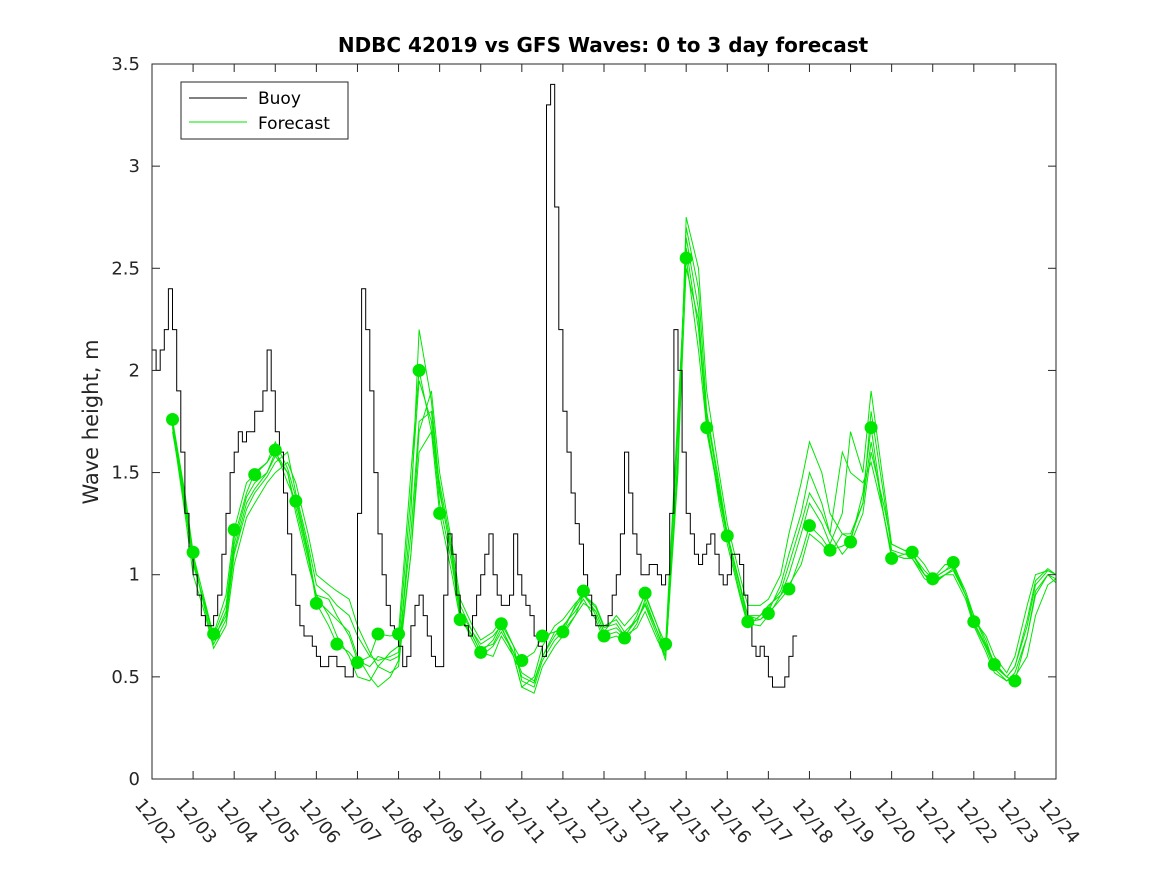 The height and width of the screenshot is (875, 1167). What do you see at coordinates (294, 124) in the screenshot?
I see `legend-forecast-label: Forecast` at bounding box center [294, 124].